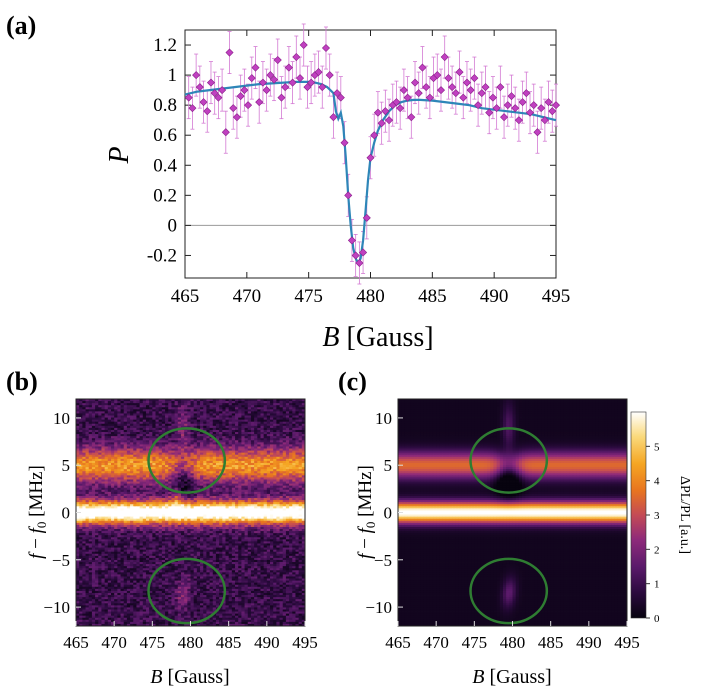 The height and width of the screenshot is (693, 706). I want to click on panel-a-xtick-label: 480, so click(370, 296).